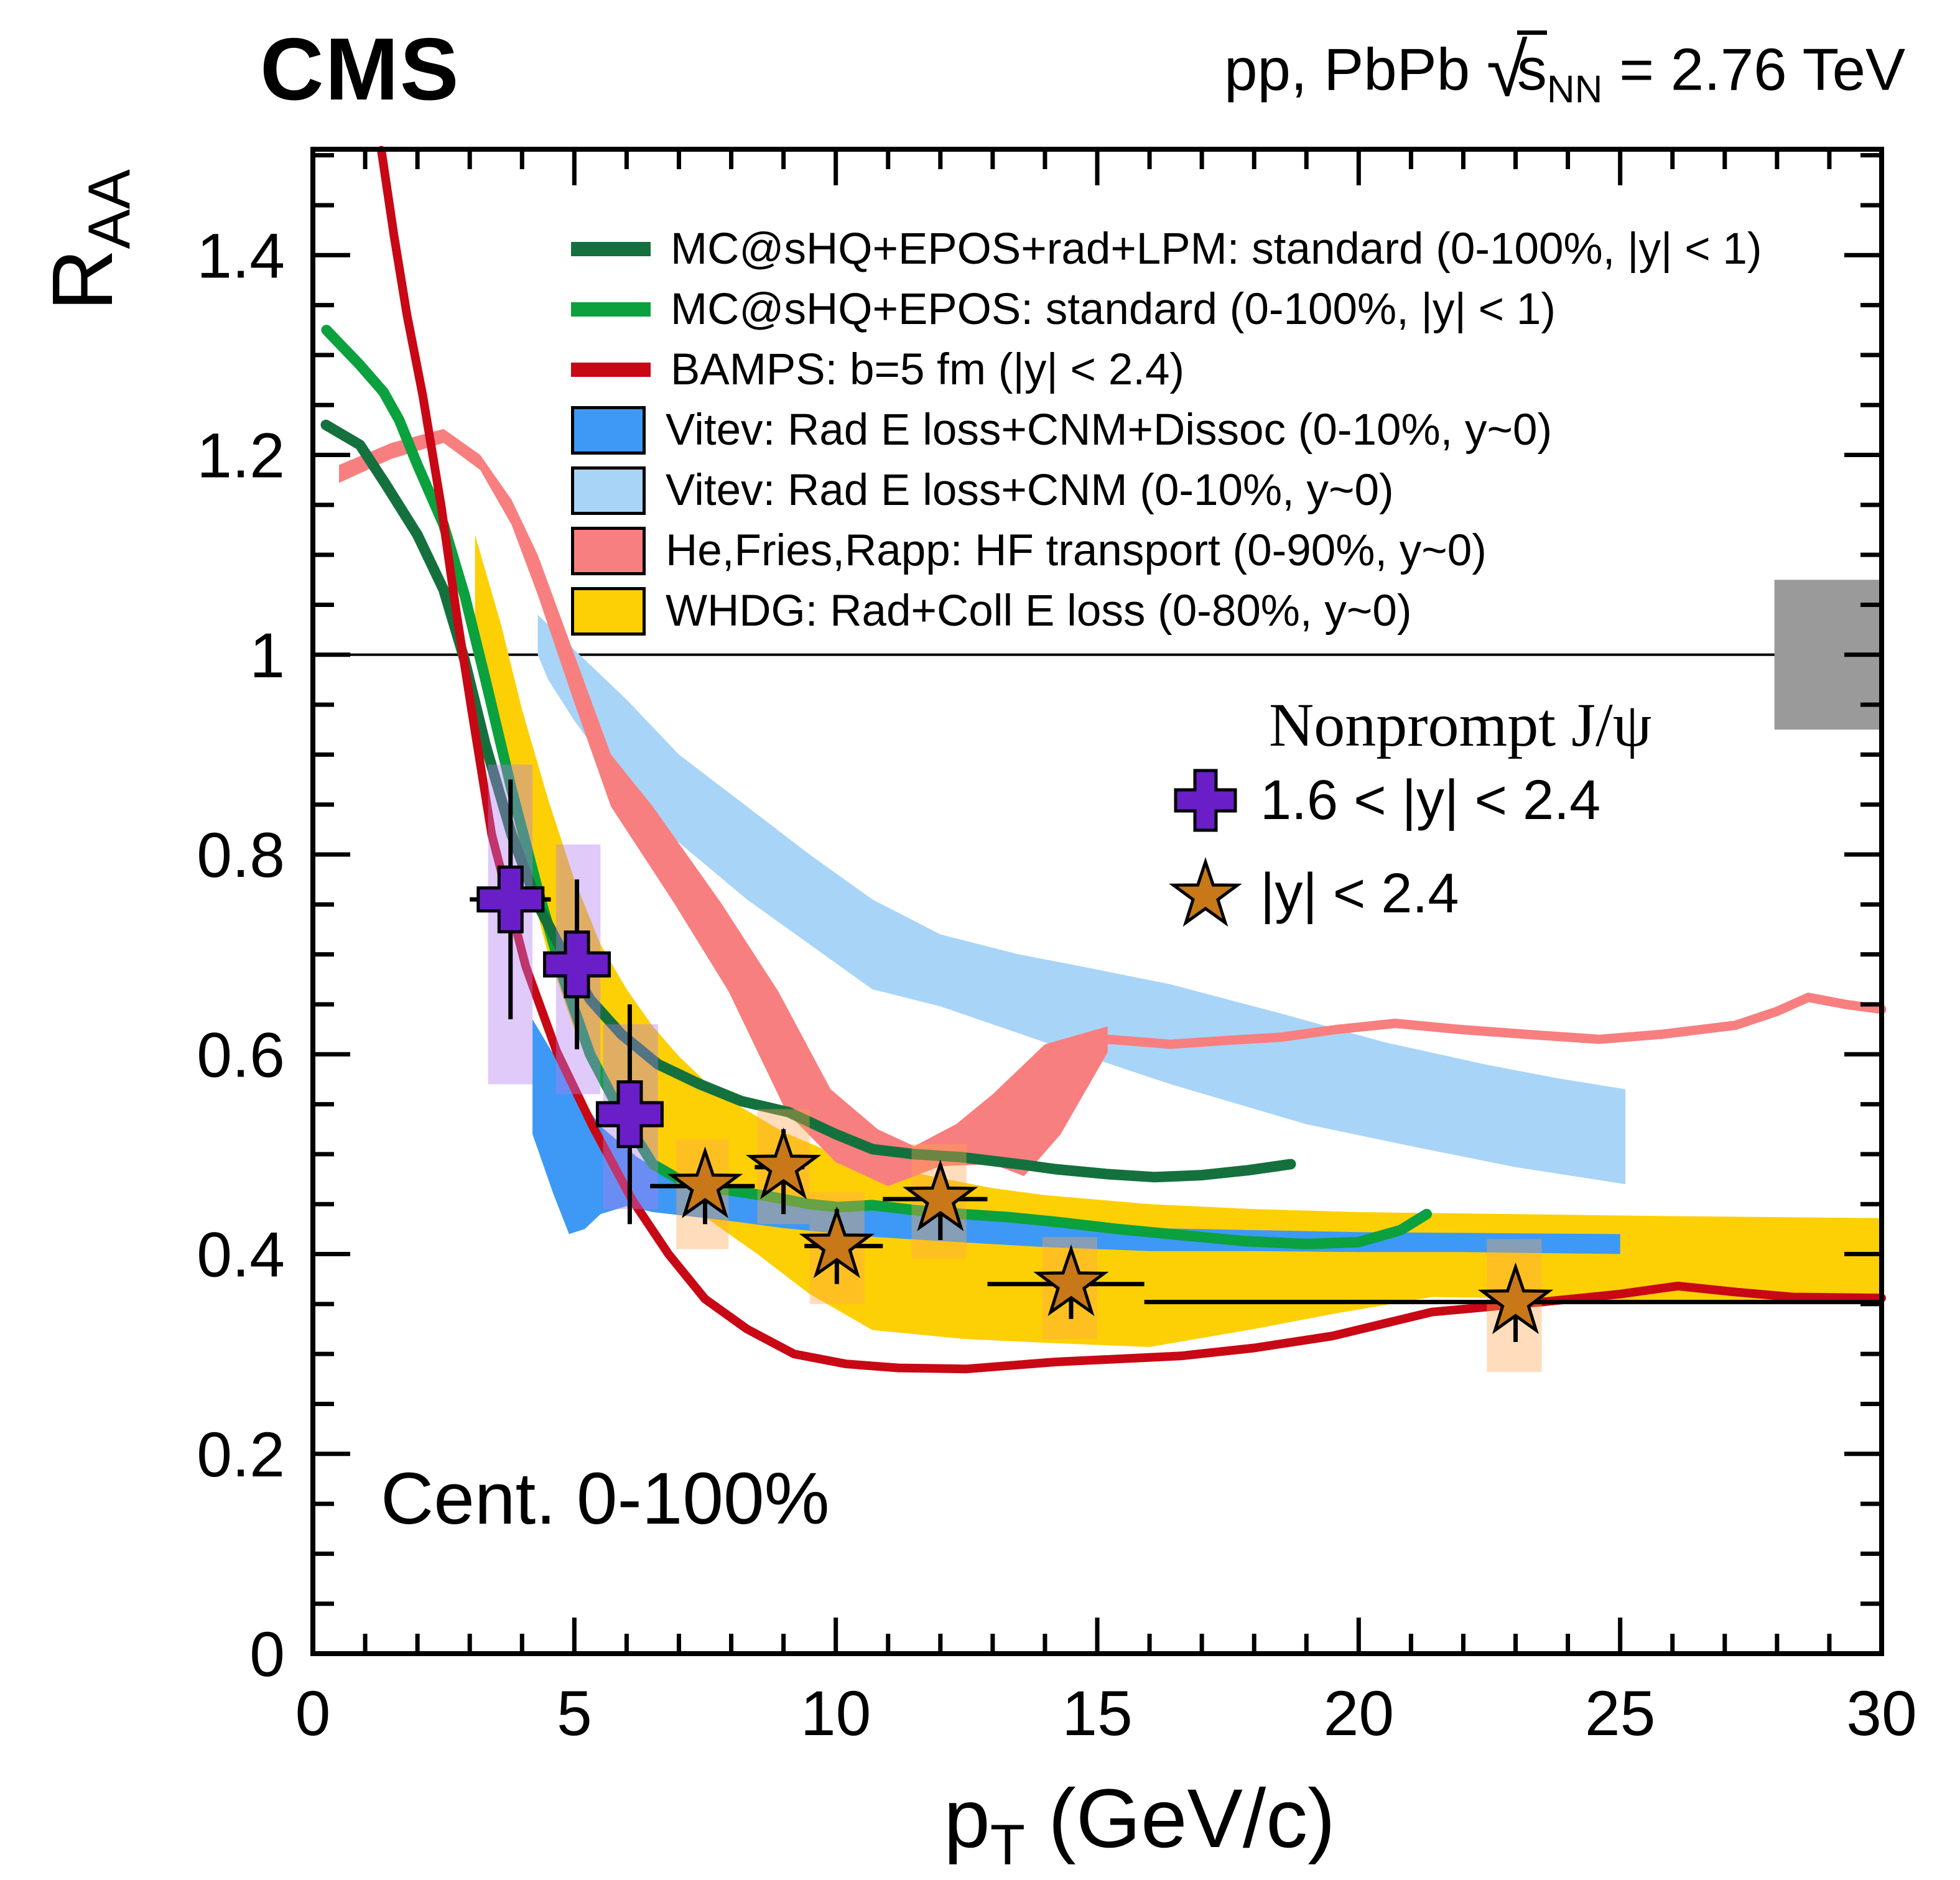  I want to click on sqrt-s-arg: s, so click(1531, 69).